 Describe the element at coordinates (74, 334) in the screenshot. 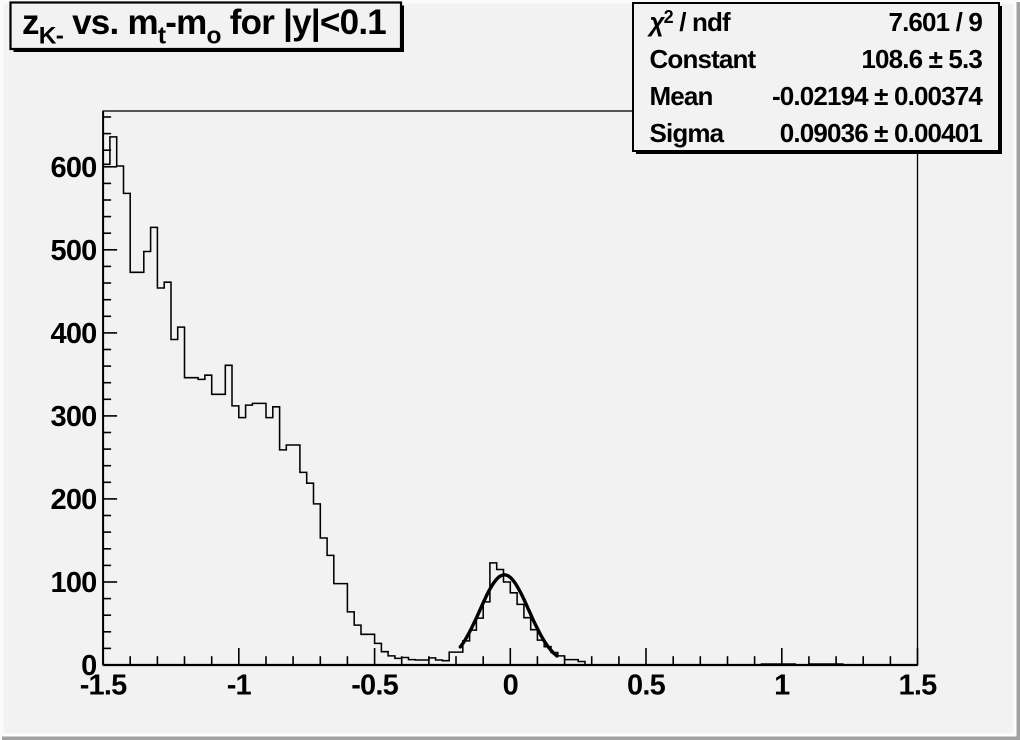

I see `svg-text: 400` at that location.